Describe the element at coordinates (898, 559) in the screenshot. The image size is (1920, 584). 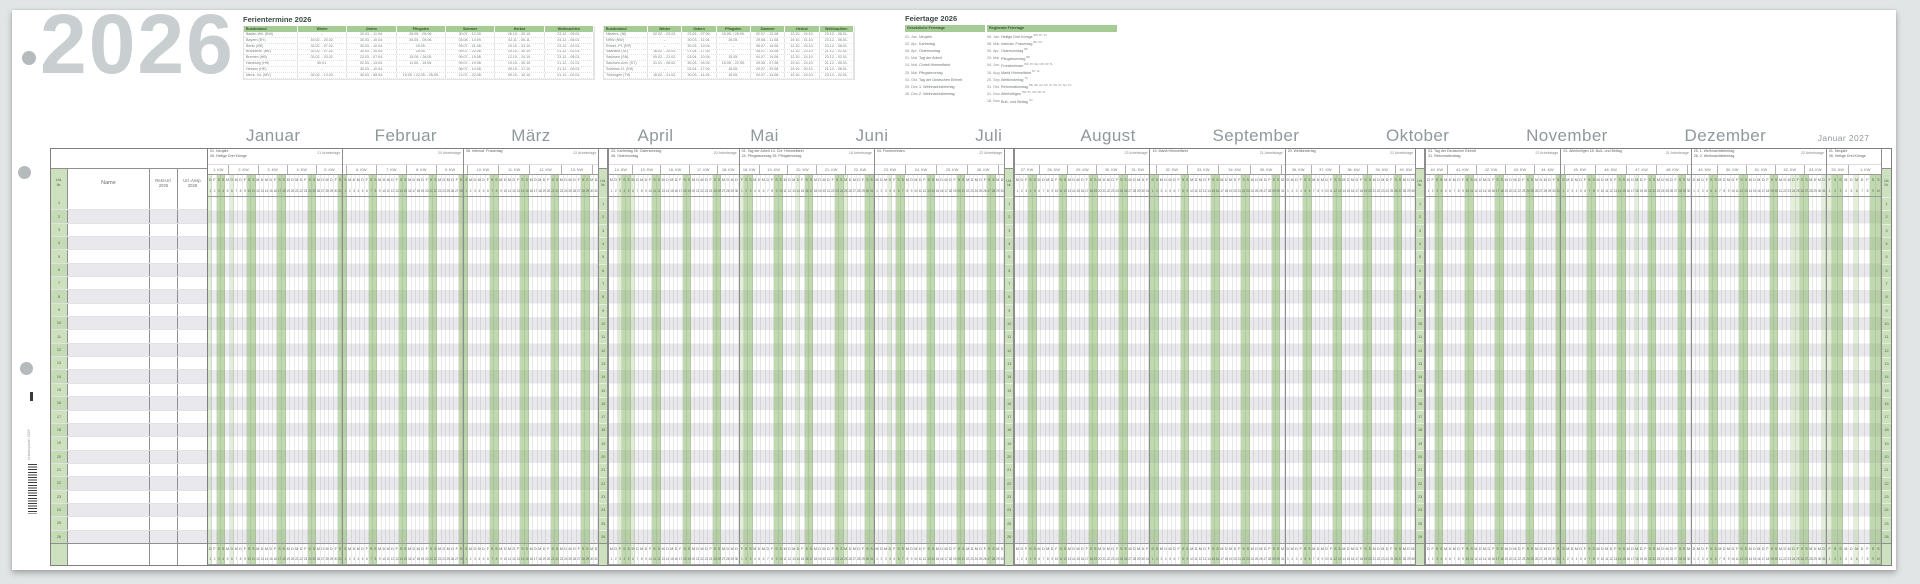
I see `day-number: 6` at that location.